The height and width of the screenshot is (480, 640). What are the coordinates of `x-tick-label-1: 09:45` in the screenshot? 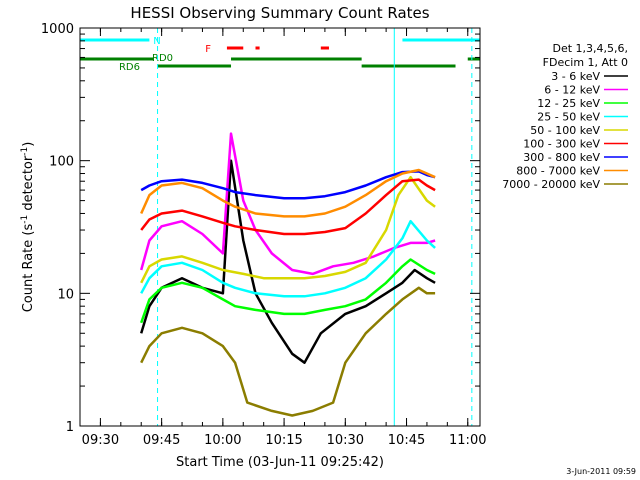 It's located at (161, 440).